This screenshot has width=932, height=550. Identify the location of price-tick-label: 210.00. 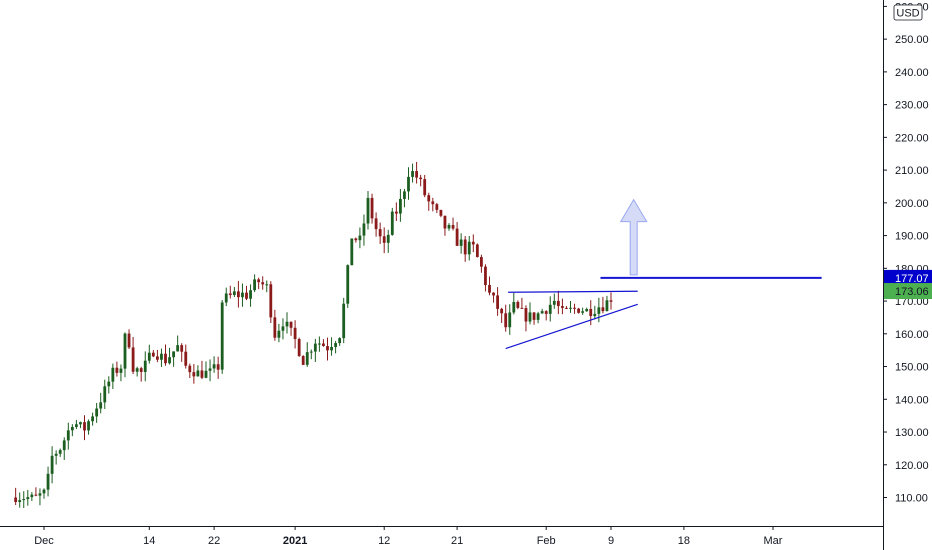
(912, 171).